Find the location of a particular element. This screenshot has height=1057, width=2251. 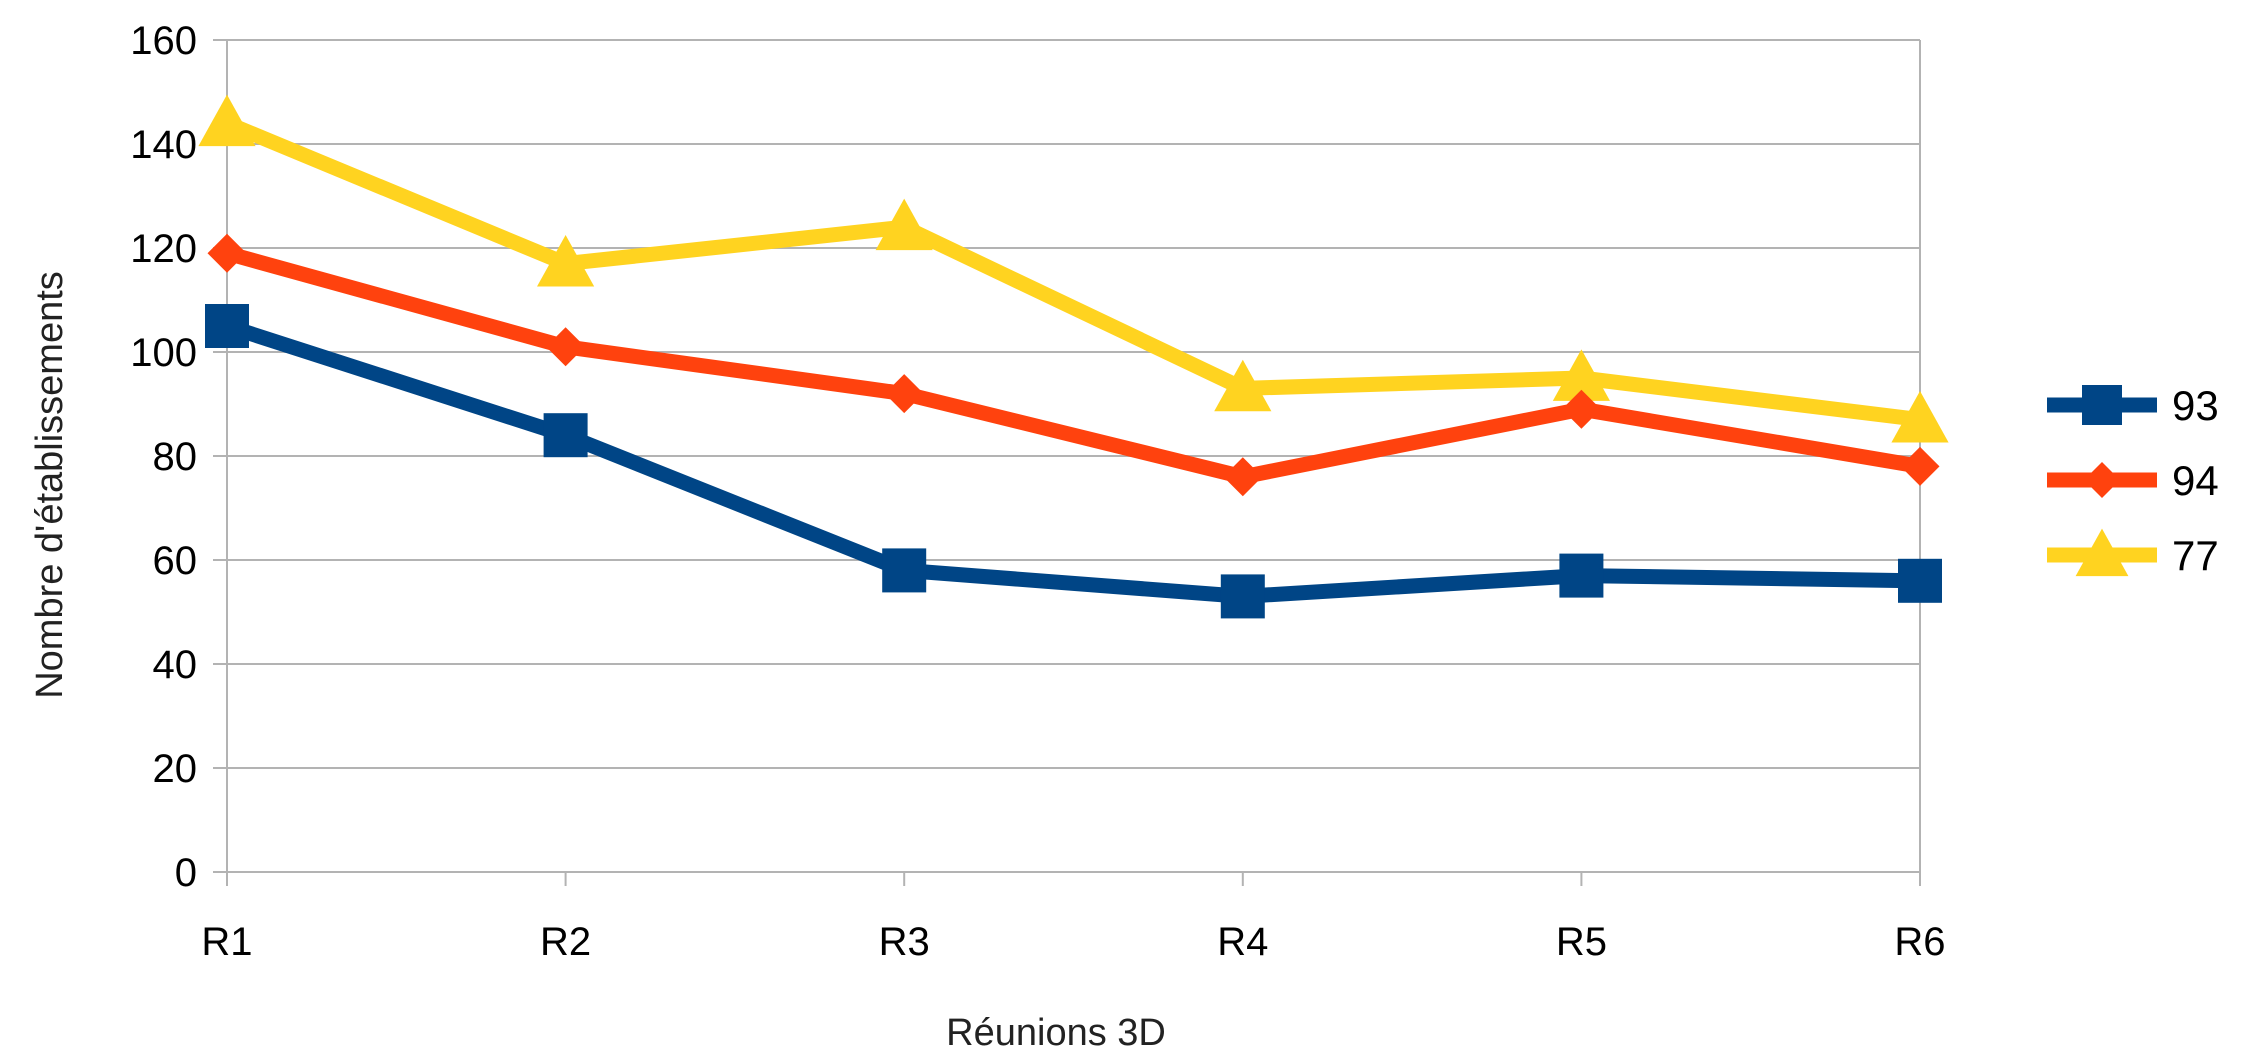

legend-item-77: 77 is located at coordinates (2133, 553).